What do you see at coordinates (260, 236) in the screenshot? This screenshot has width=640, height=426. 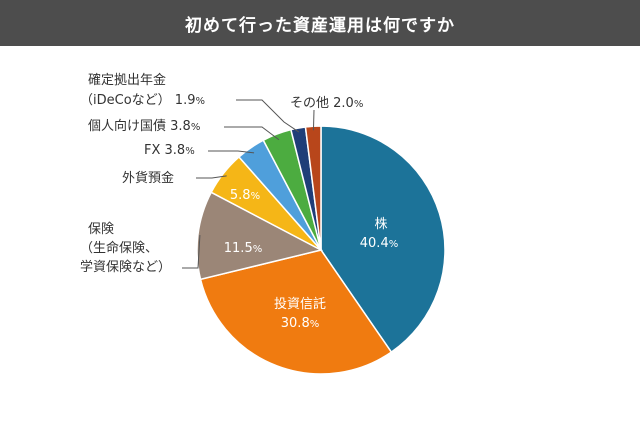 I see `slice-hoken` at bounding box center [260, 236].